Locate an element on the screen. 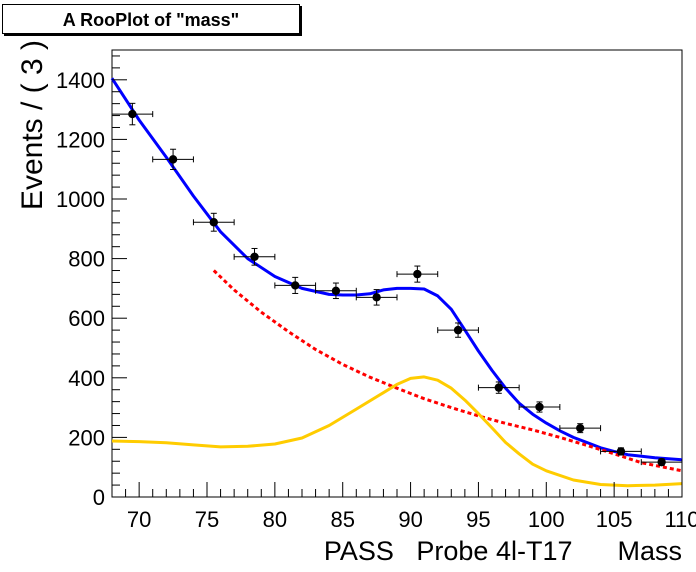  x-tick-label: 80 is located at coordinates (275, 519).